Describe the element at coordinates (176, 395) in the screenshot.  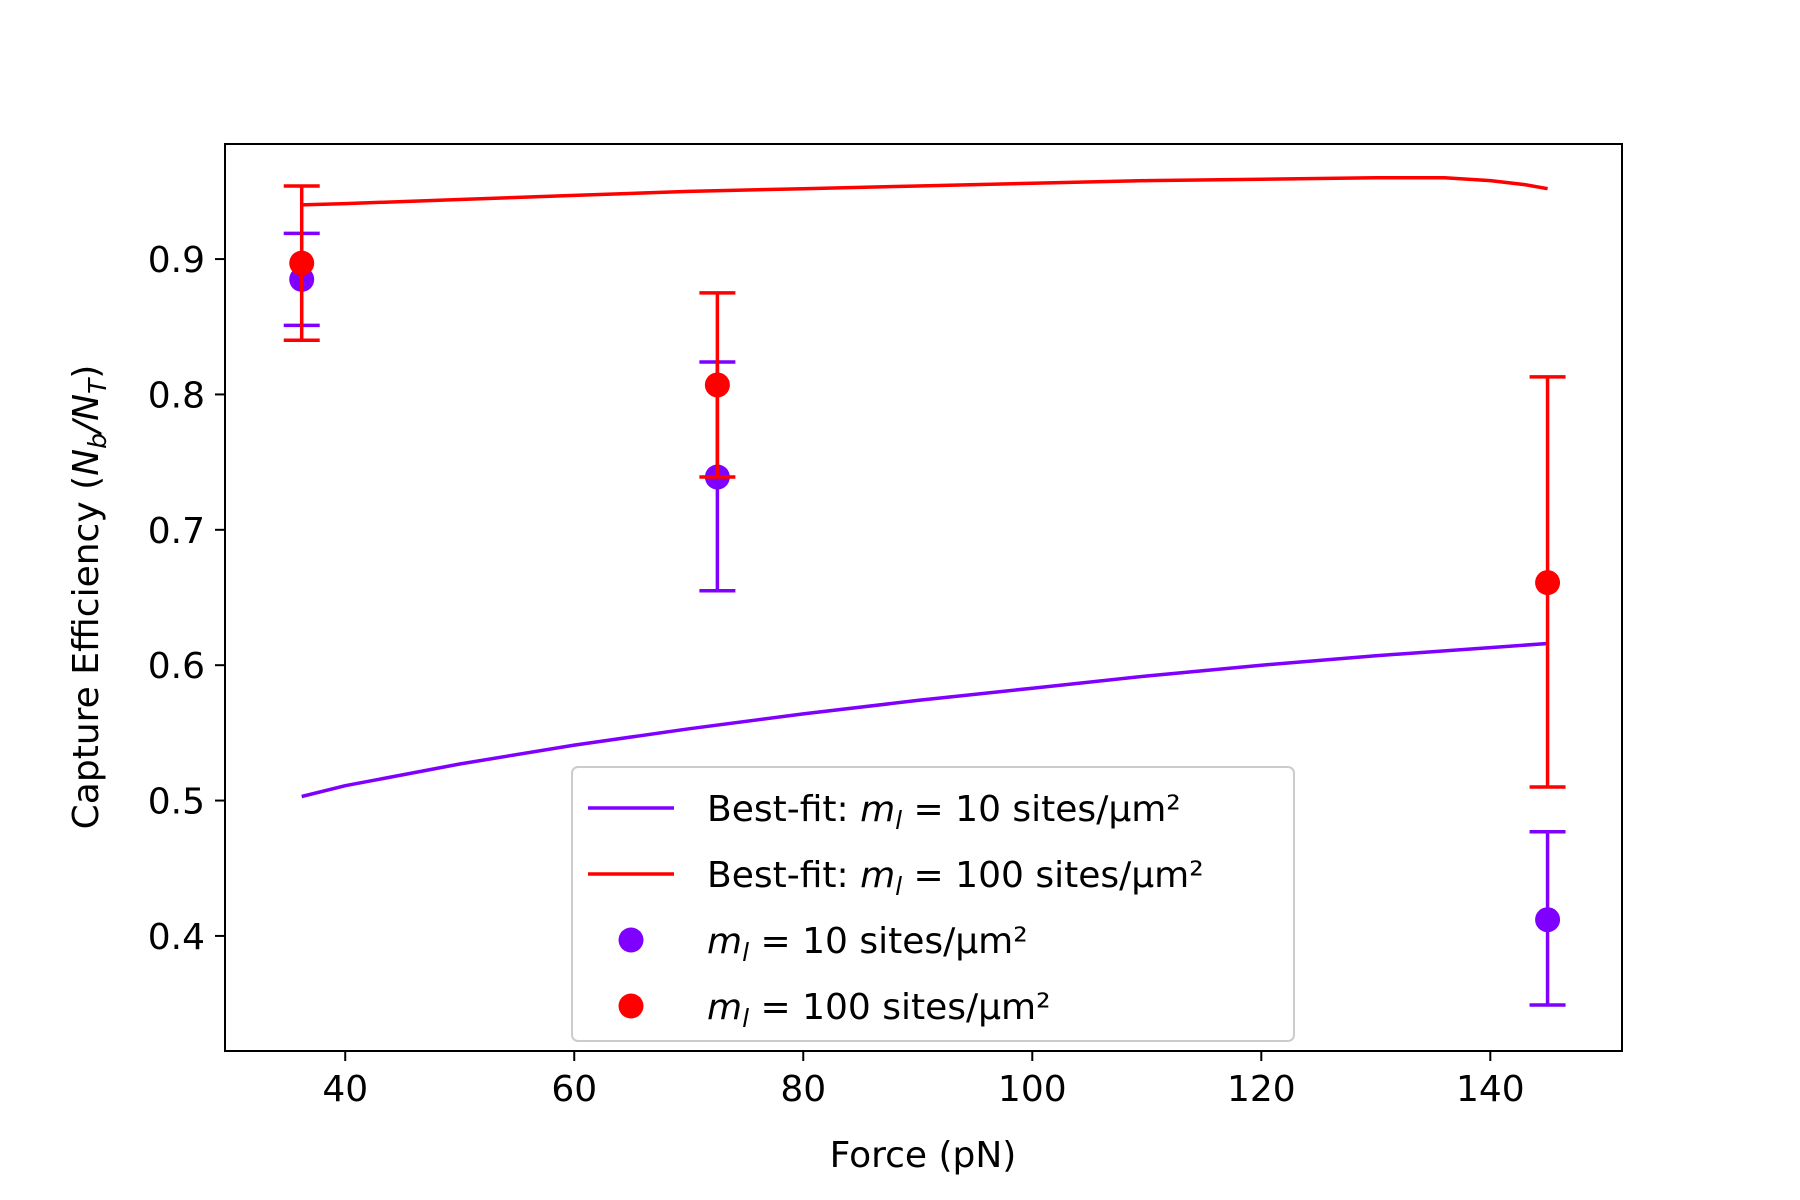
I see `y-tick-label: 0.8` at that location.